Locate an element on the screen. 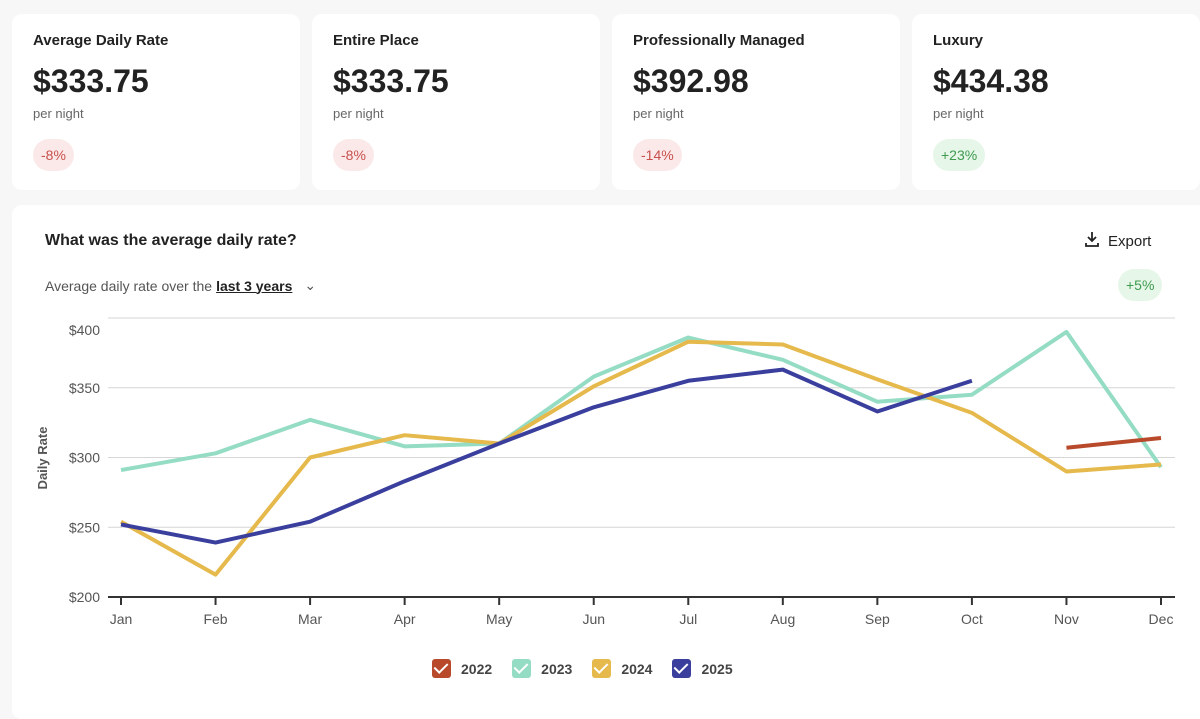  metric-card: Average Daily Rate $333.75 per night -8% is located at coordinates (156, 102).